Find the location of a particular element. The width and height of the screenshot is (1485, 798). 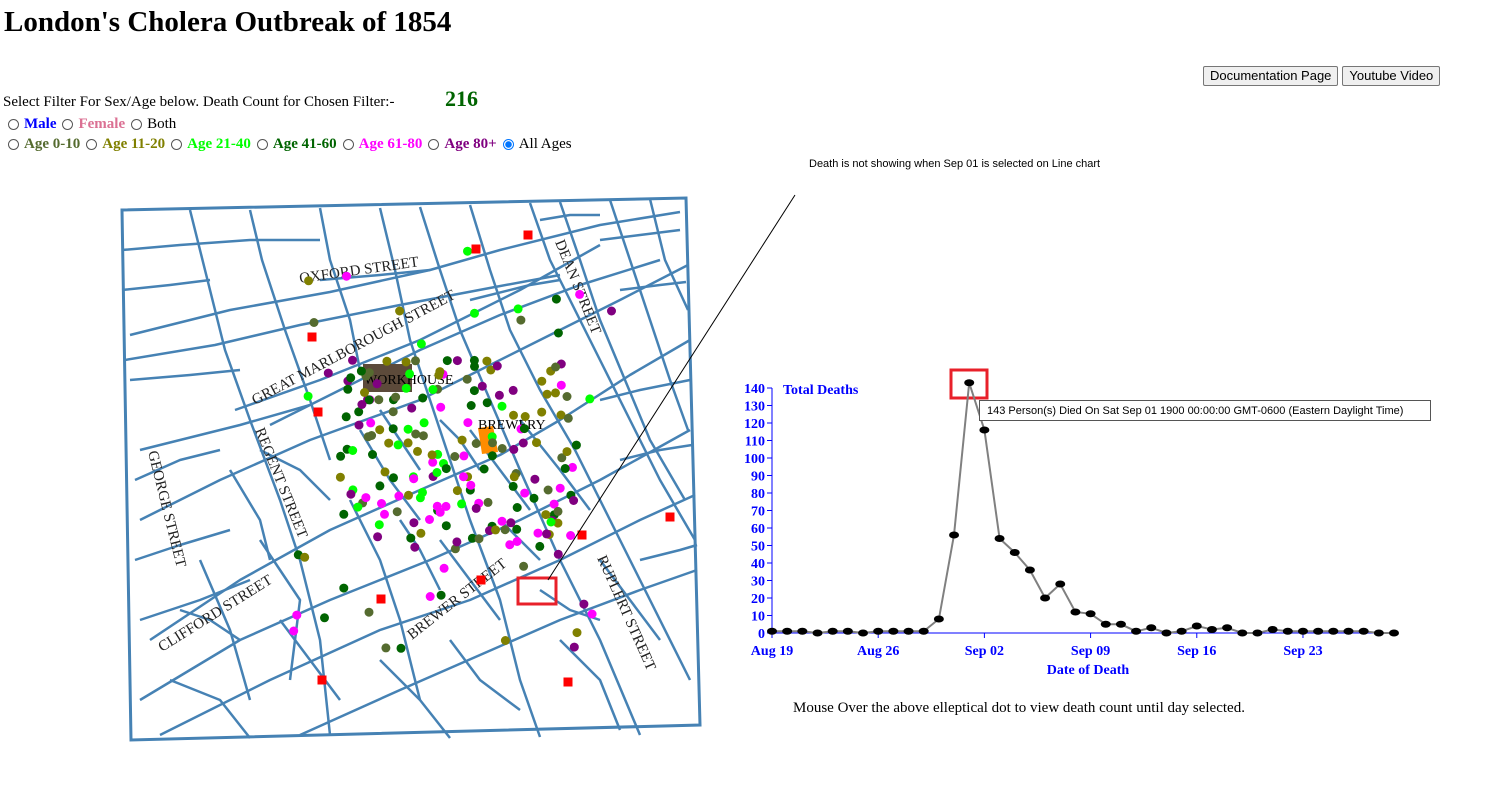

age-option-age-21-40: Age 21-40 is located at coordinates (211, 144).